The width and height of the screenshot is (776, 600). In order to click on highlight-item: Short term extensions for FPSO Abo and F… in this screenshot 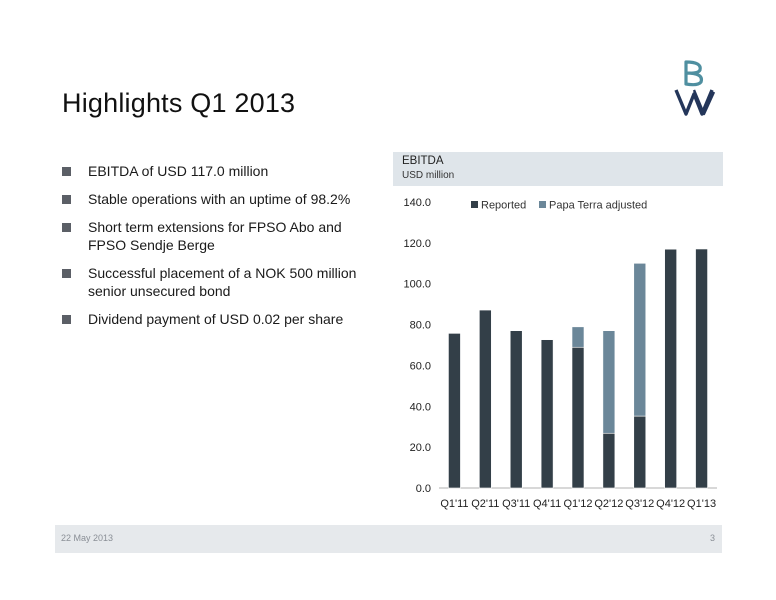, I will do `click(219, 236)`.